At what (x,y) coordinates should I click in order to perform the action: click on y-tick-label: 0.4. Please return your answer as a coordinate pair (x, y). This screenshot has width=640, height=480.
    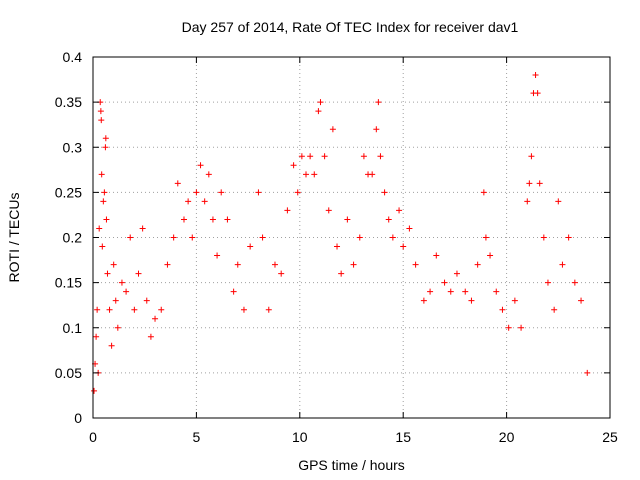
    Looking at the image, I should click on (73, 57).